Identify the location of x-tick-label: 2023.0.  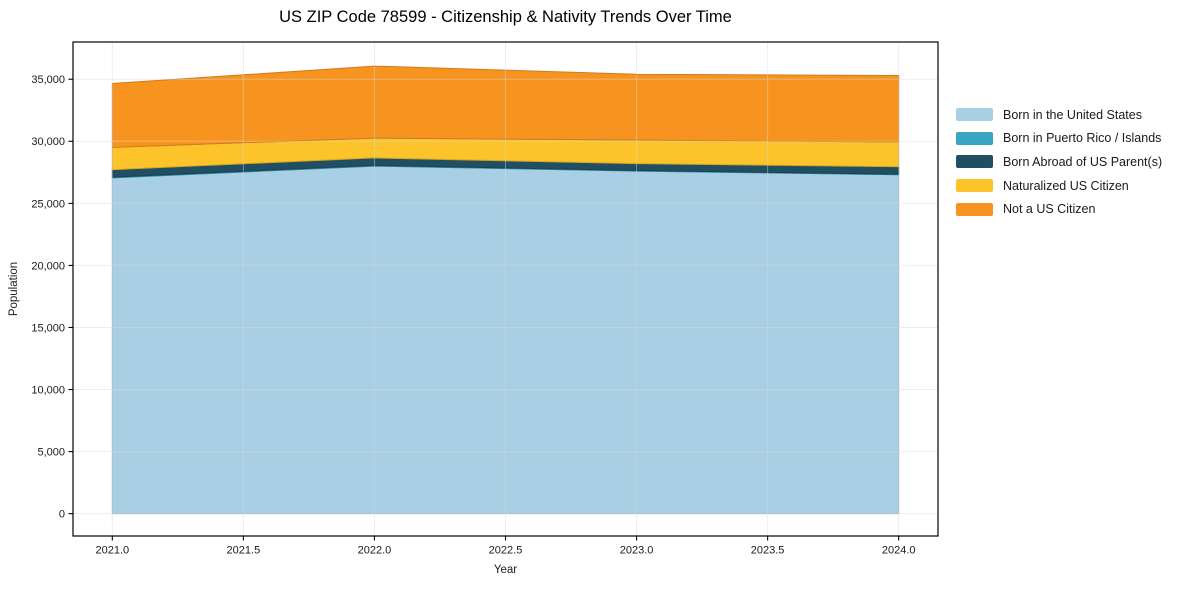
(637, 551).